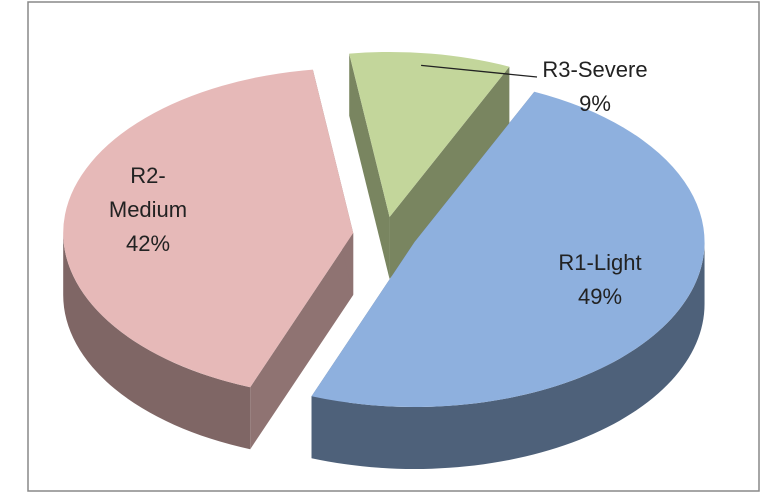 This screenshot has height=494, width=770. What do you see at coordinates (157, 341) in the screenshot?
I see `slice-side` at bounding box center [157, 341].